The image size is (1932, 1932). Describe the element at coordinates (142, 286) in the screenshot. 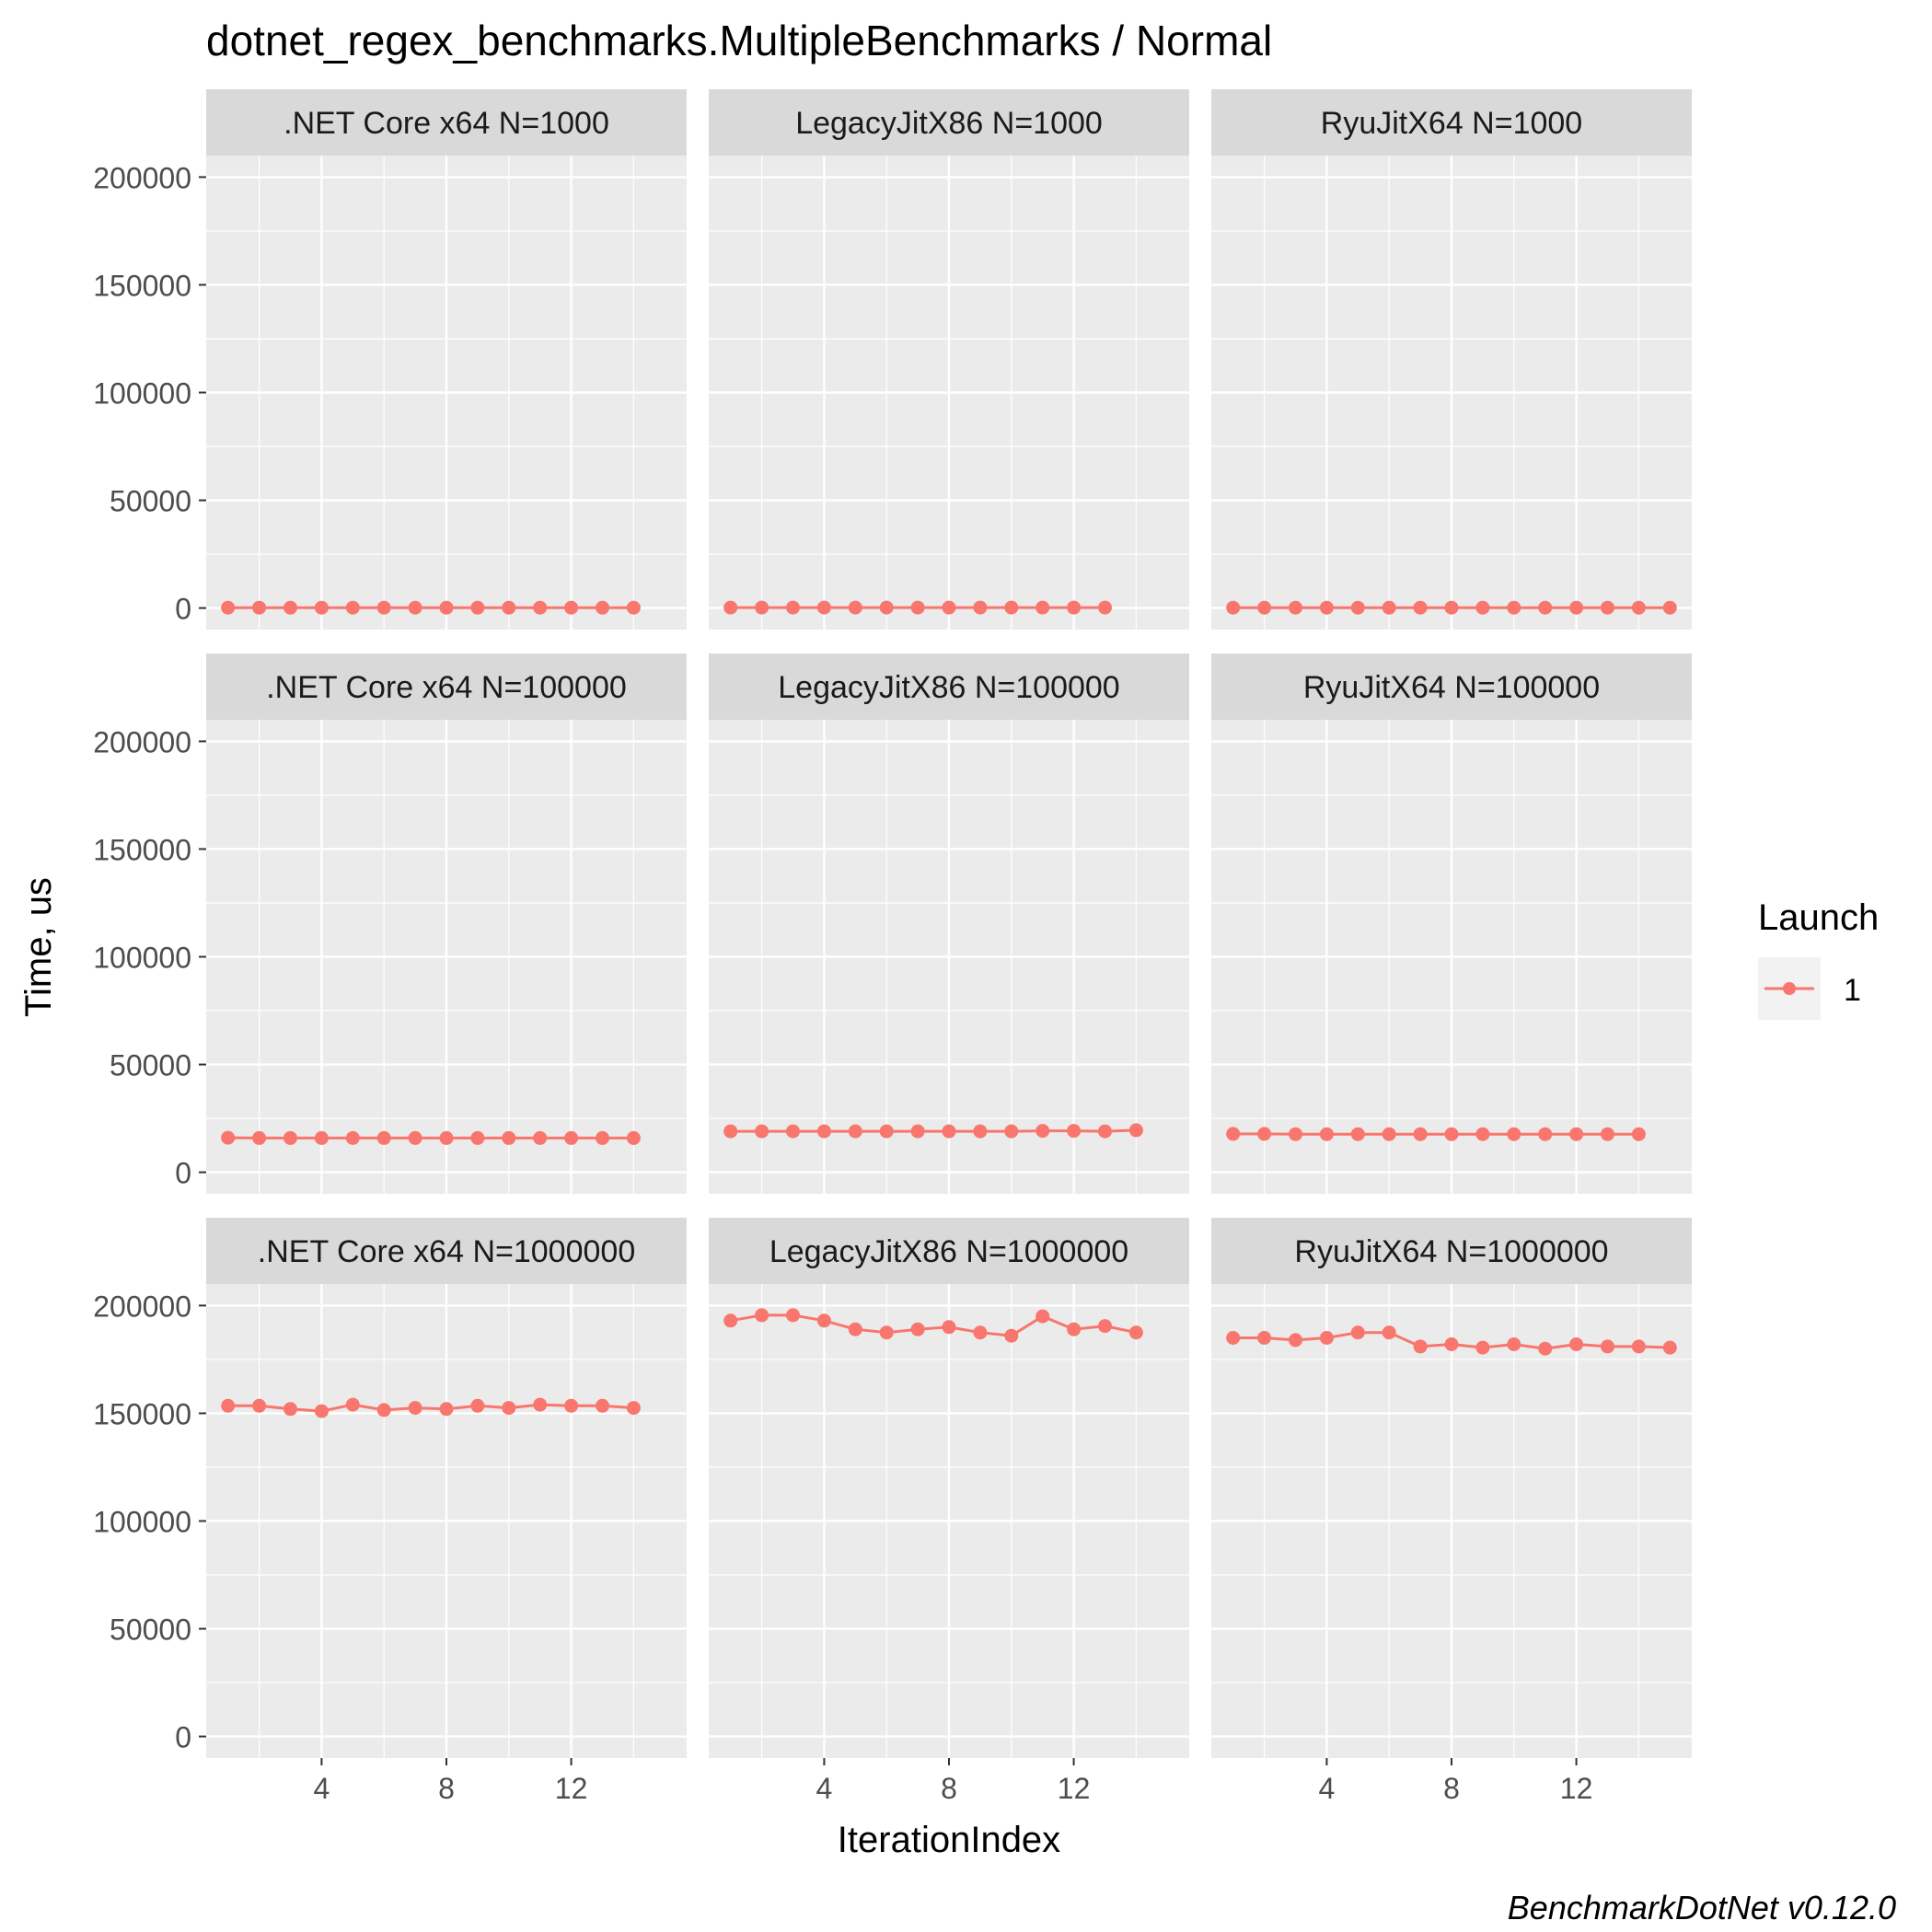

I see `y-tick-label: 150000` at that location.